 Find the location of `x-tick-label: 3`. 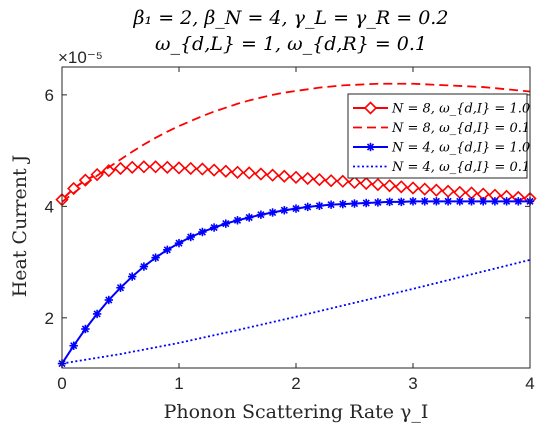

x-tick-label: 3 is located at coordinates (412, 383).